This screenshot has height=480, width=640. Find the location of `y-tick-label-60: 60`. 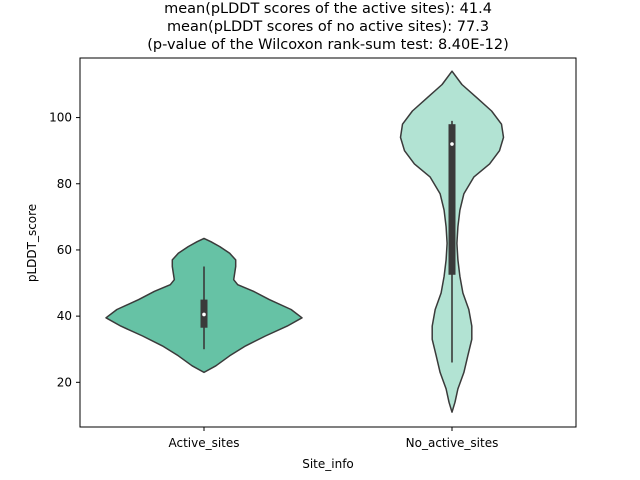

y-tick-label-60: 60 is located at coordinates (64, 250).